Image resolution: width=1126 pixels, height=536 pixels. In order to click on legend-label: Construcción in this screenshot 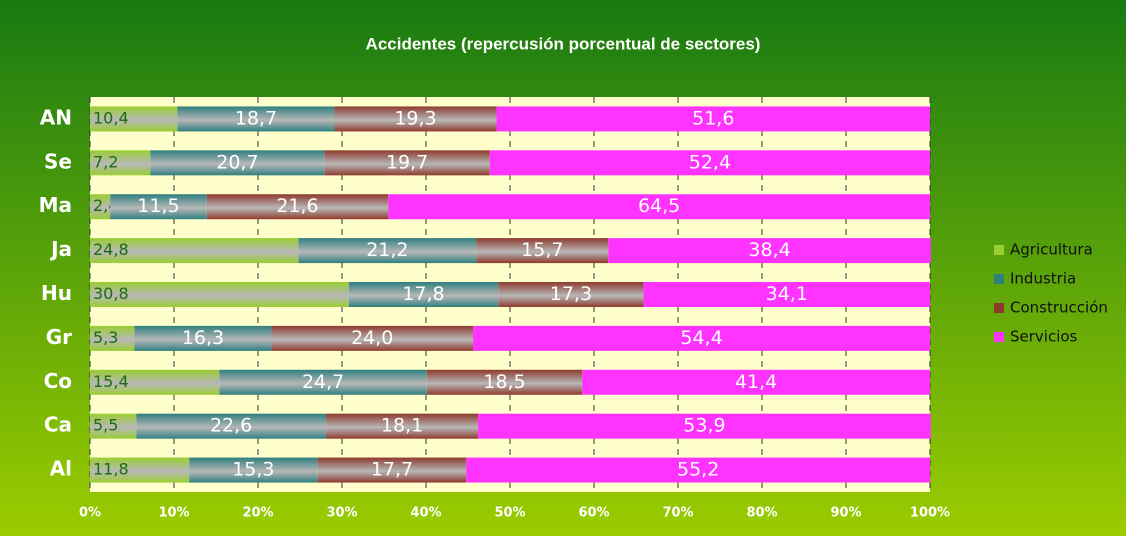, I will do `click(1059, 308)`.